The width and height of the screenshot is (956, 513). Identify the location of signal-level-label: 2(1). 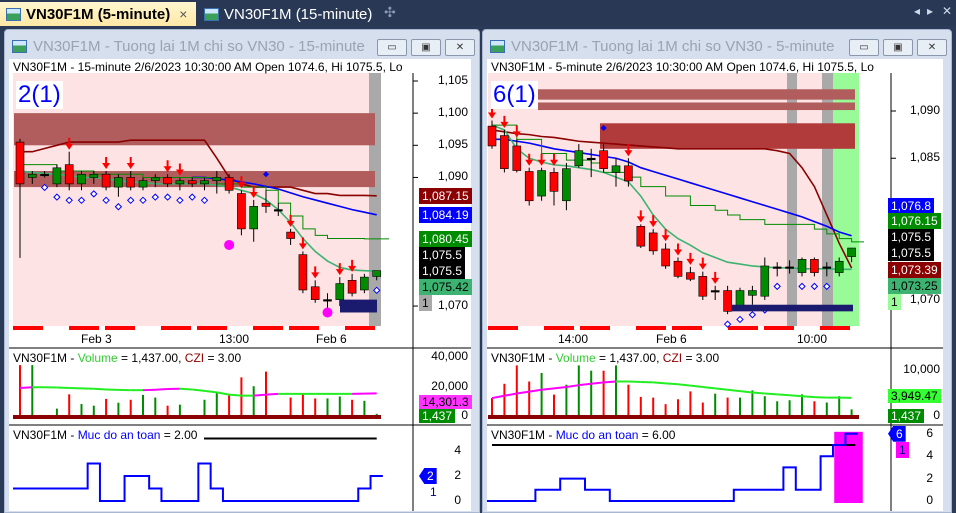
(39, 95).